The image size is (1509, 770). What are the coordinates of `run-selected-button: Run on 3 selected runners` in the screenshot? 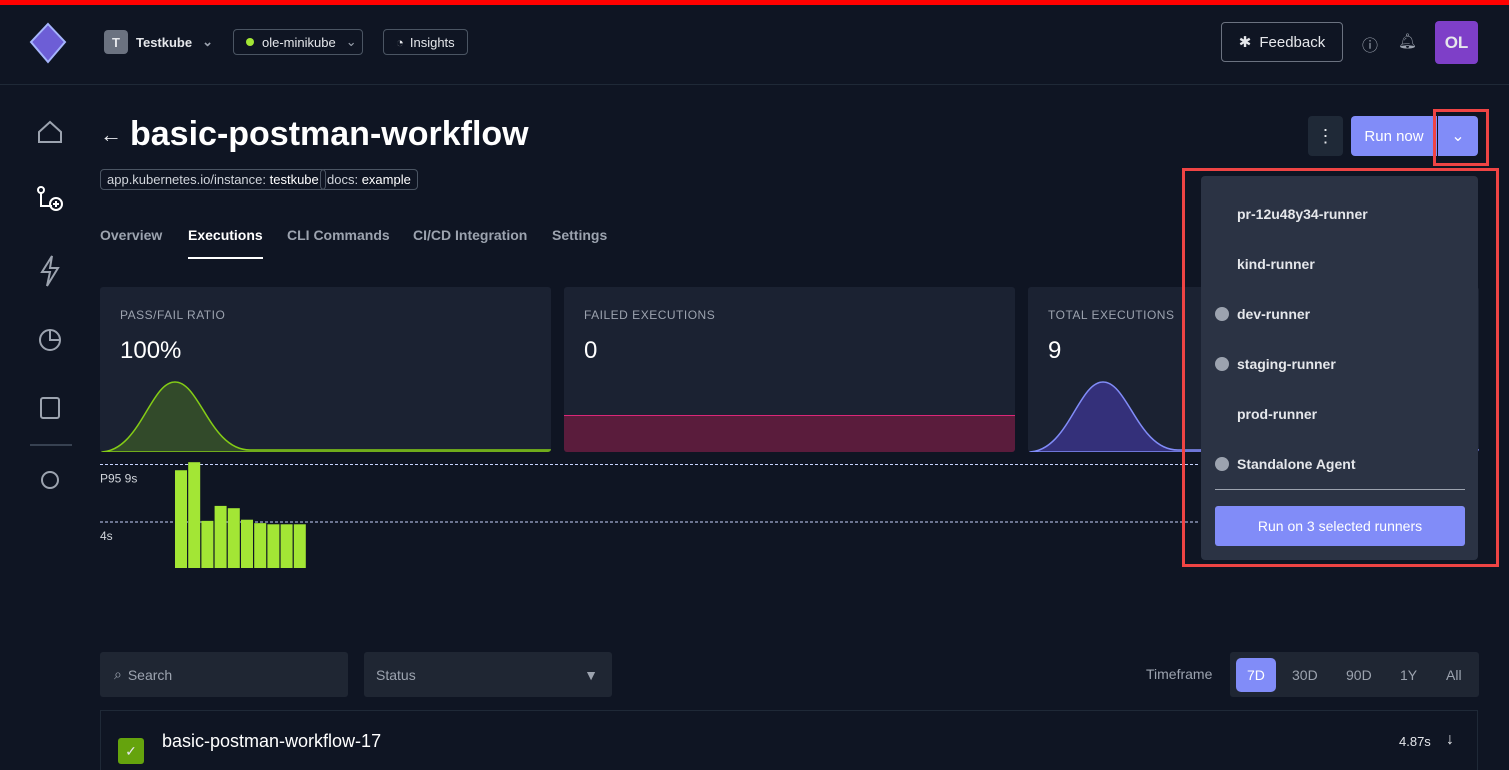 It's located at (1340, 526).